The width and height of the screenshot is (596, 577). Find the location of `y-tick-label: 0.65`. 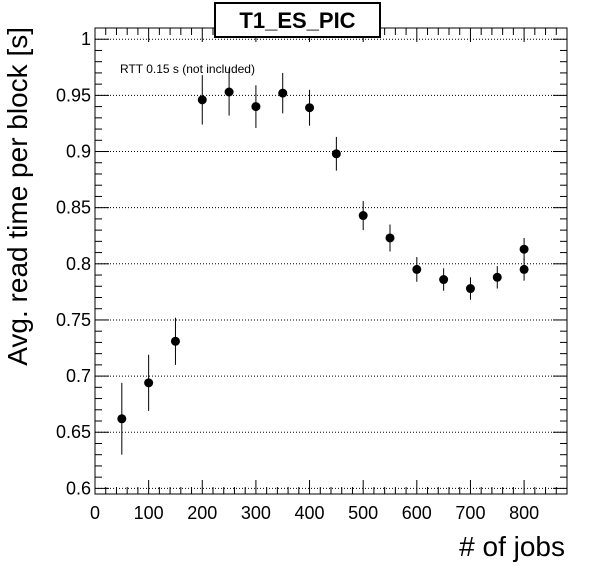

y-tick-label: 0.65 is located at coordinates (73, 432).